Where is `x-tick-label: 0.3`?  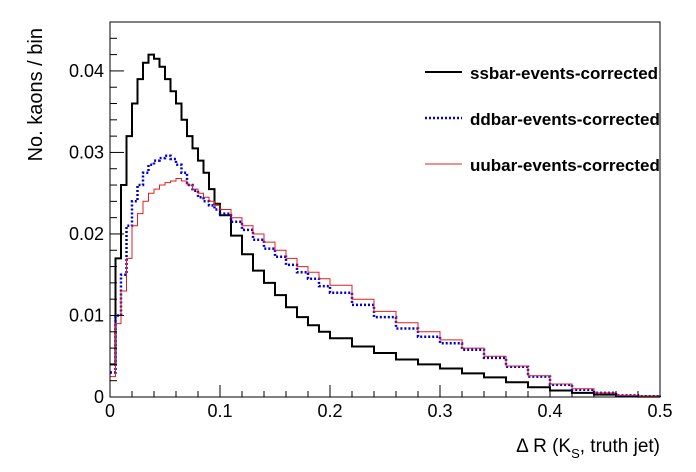
x-tick-label: 0.3 is located at coordinates (439, 411).